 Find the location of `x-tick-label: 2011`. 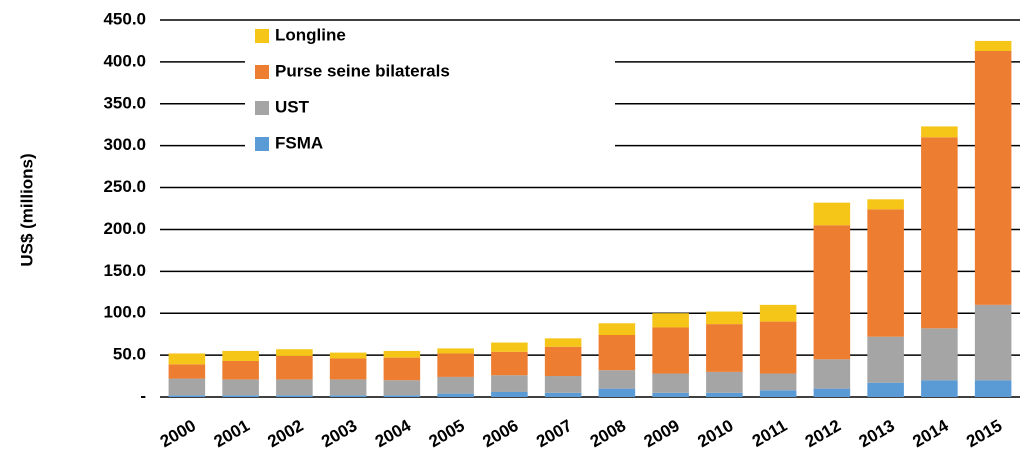

x-tick-label: 2011 is located at coordinates (769, 433).